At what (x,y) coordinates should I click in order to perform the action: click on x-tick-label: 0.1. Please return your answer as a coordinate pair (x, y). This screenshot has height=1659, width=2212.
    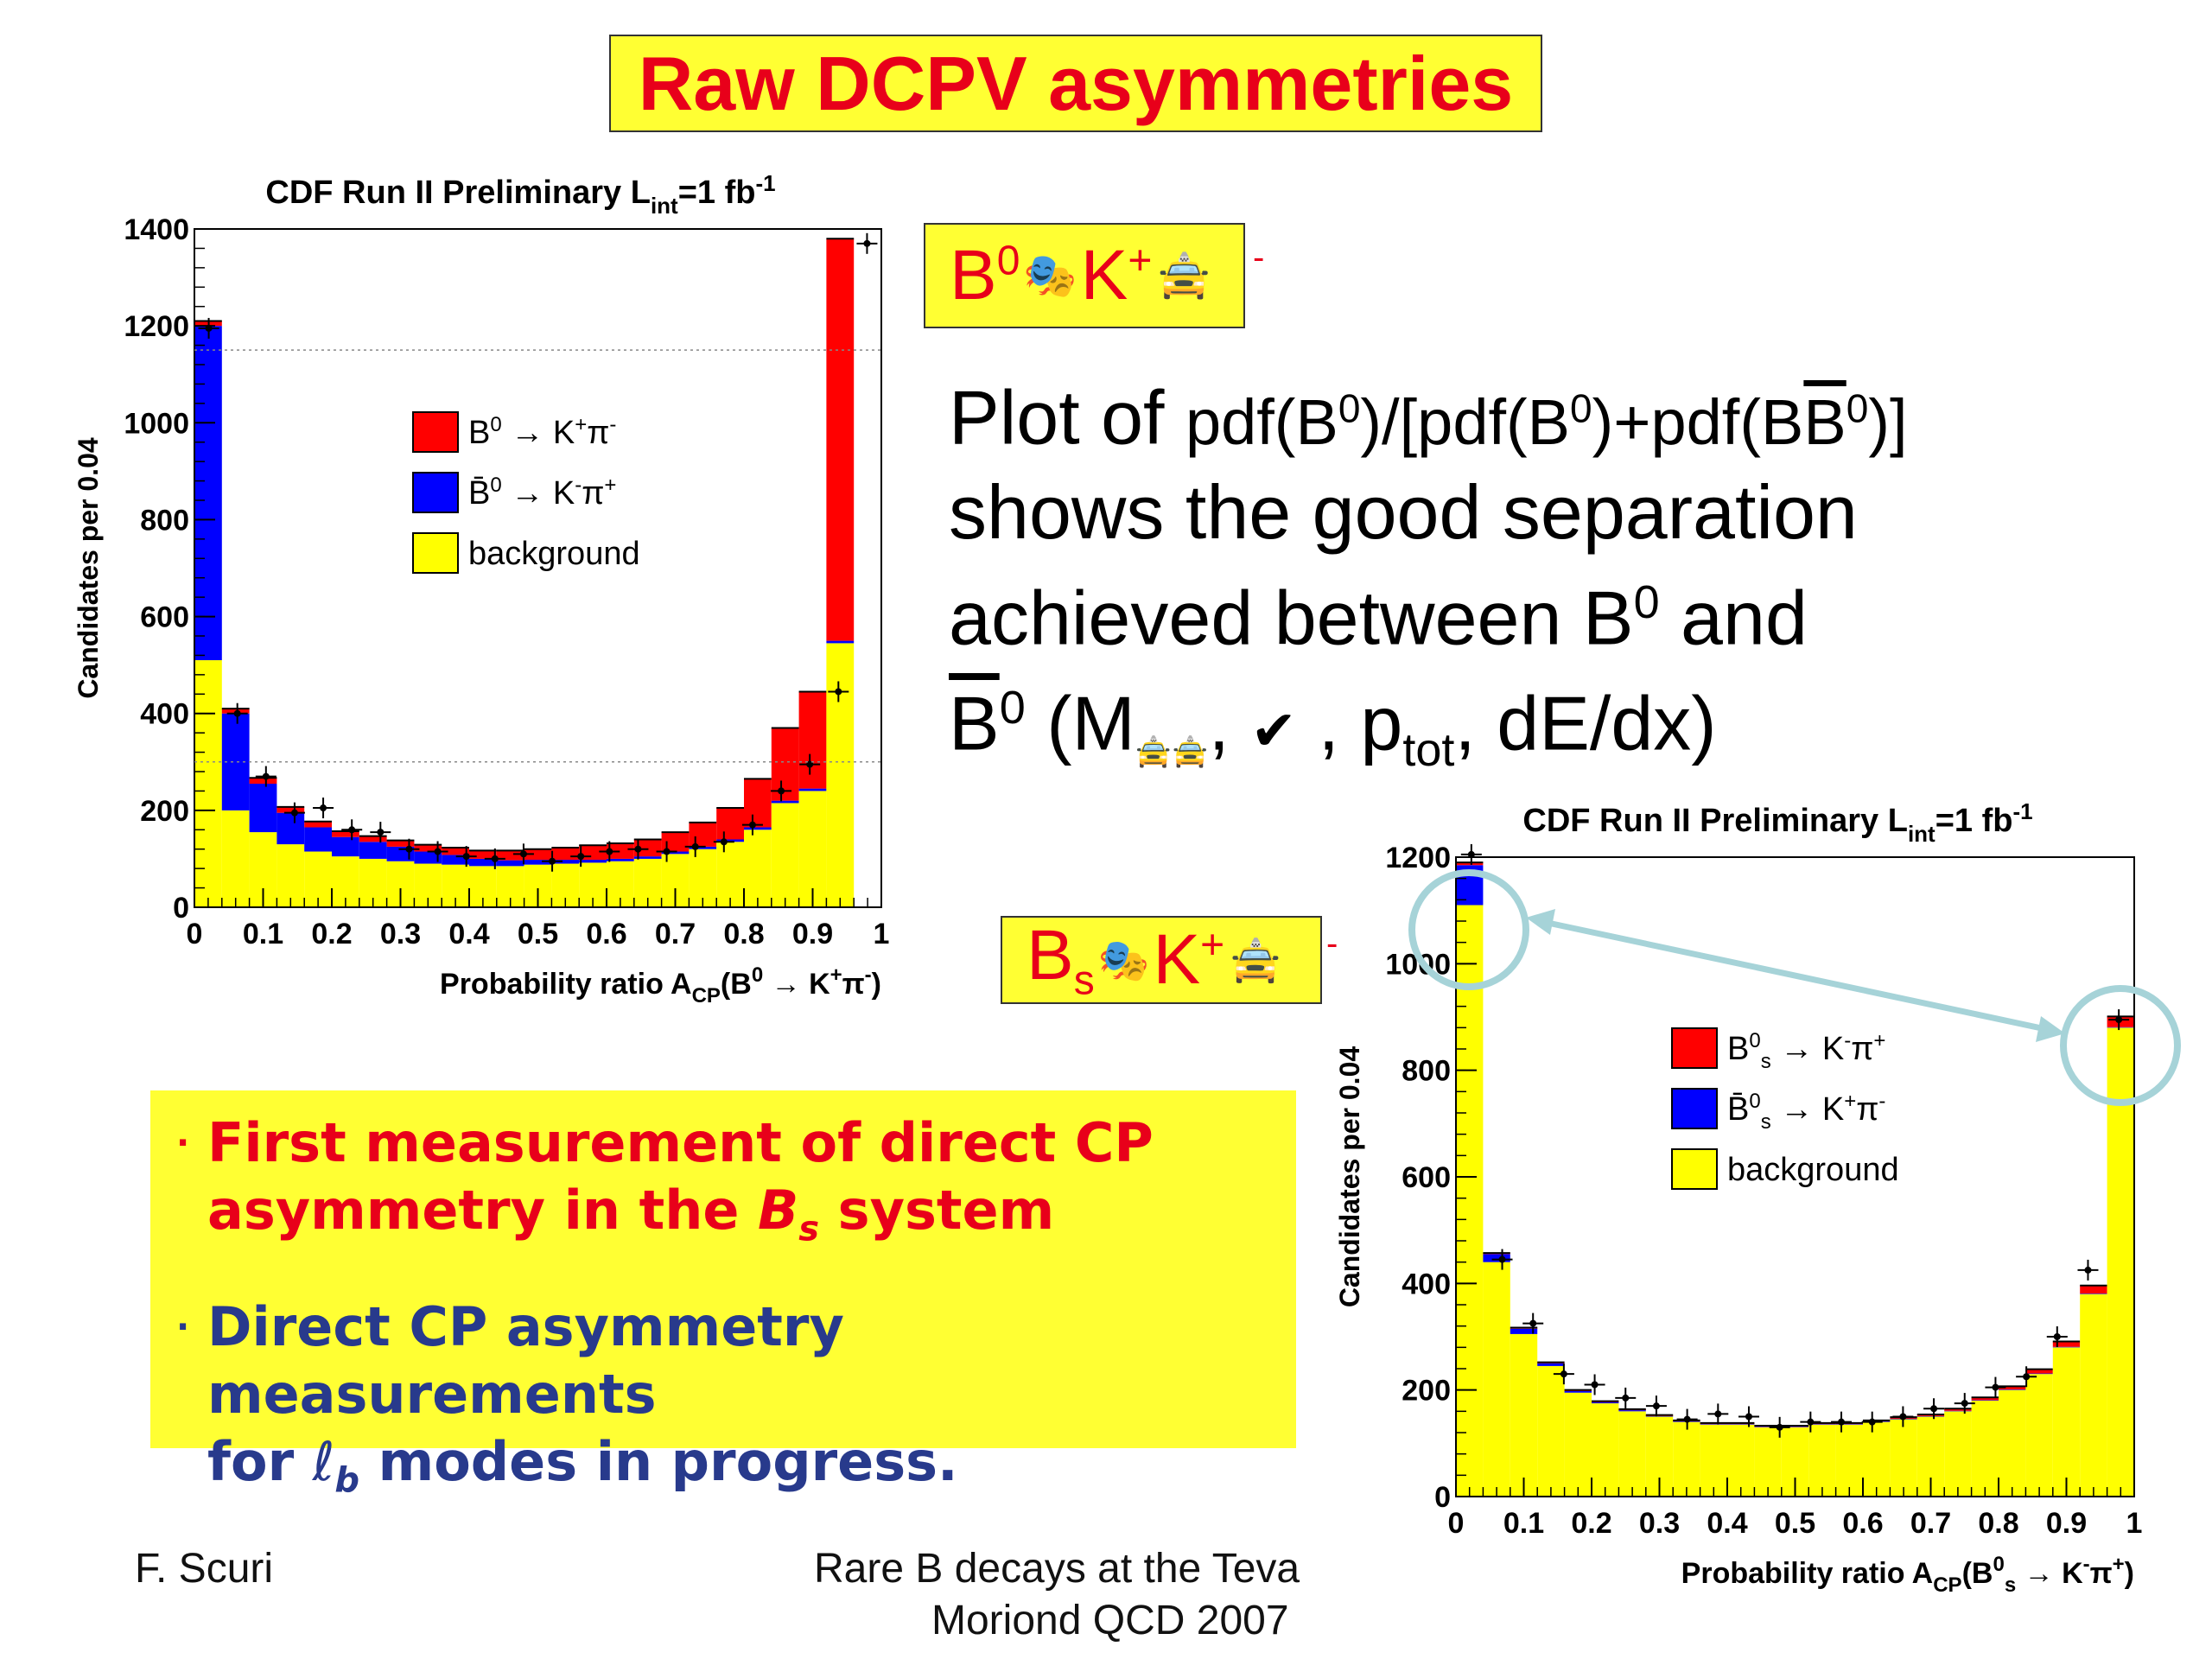
    Looking at the image, I should click on (1523, 1523).